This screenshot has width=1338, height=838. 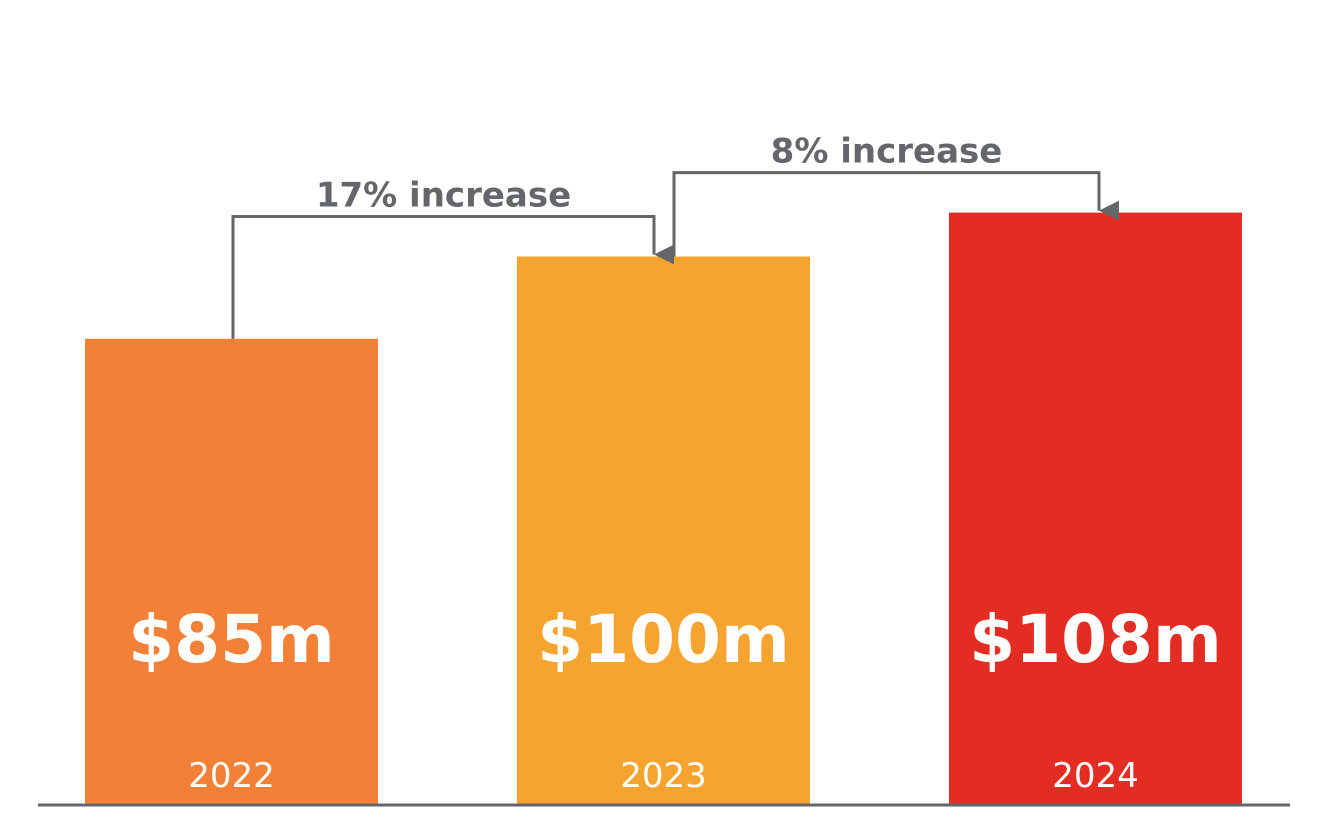 What do you see at coordinates (663, 639) in the screenshot?
I see `value-label-2023: $100m` at bounding box center [663, 639].